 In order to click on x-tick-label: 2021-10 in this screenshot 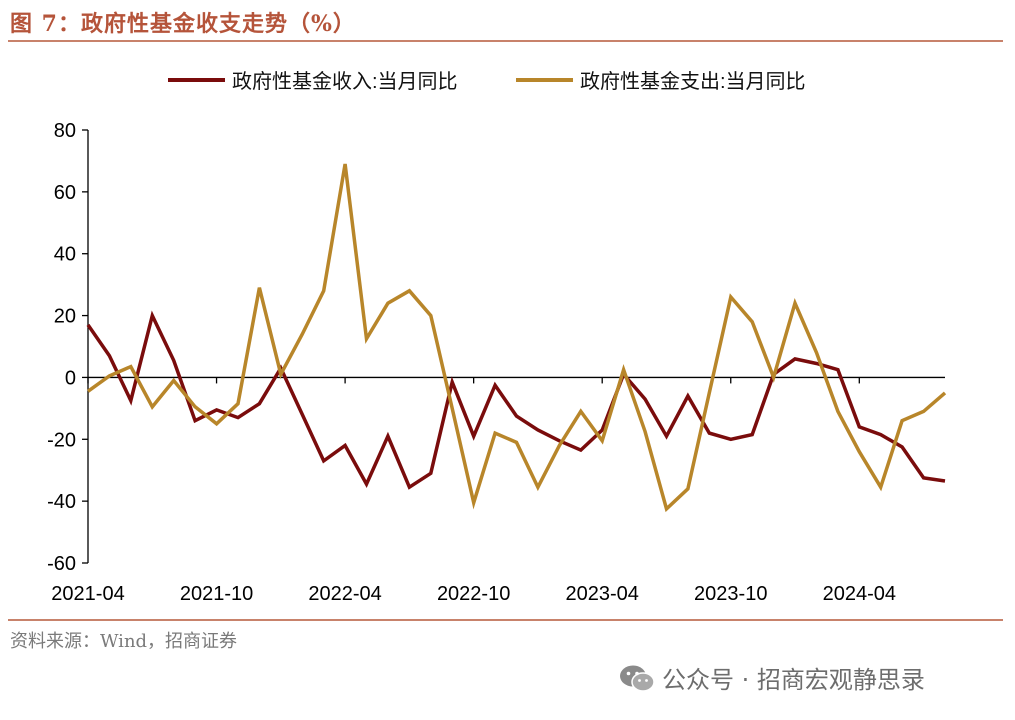, I will do `click(216, 594)`.